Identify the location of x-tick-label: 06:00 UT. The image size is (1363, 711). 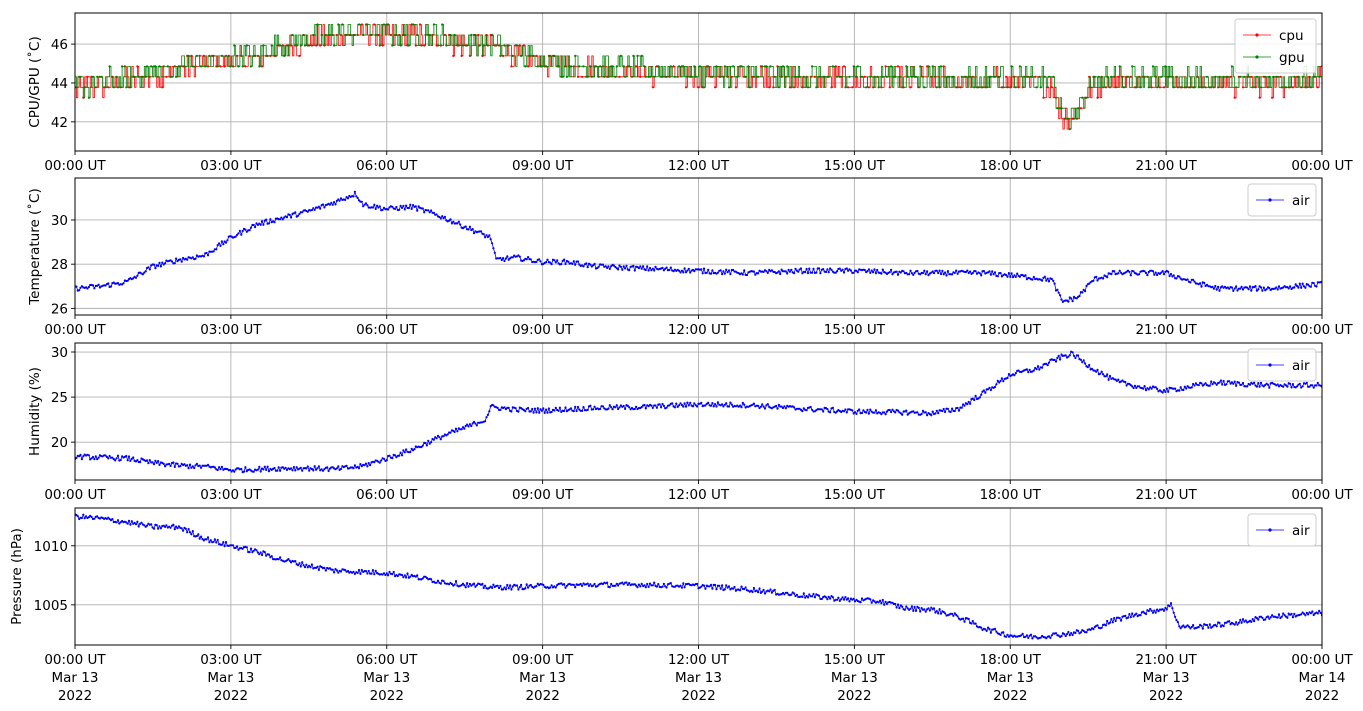
(387, 166).